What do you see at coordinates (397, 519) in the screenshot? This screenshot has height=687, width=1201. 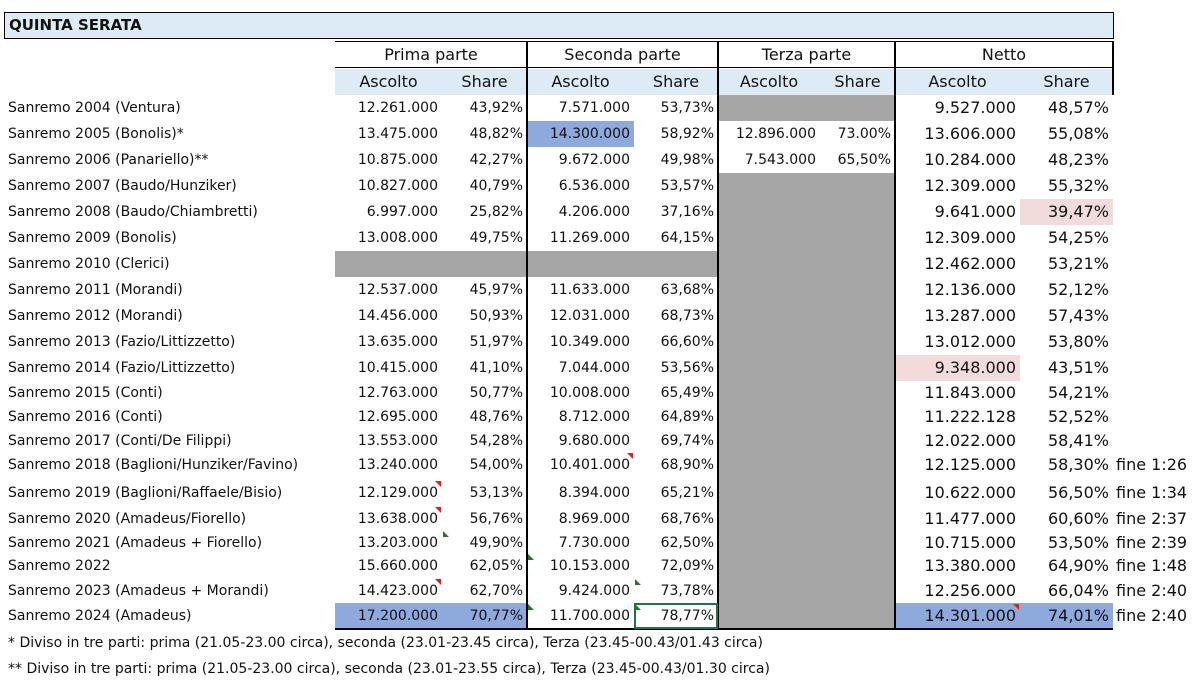 I see `data-cell: 13.638.000` at bounding box center [397, 519].